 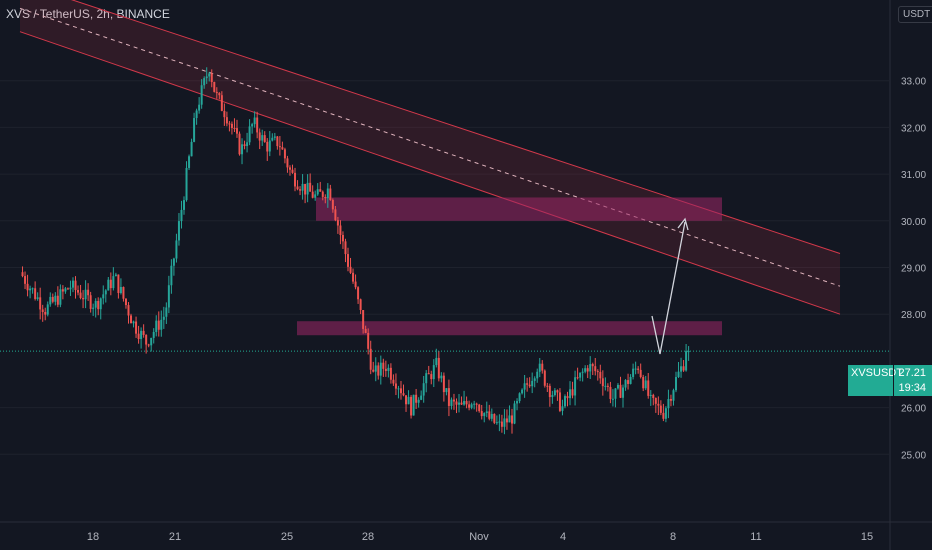 What do you see at coordinates (890, 380) in the screenshot?
I see `last-price-label: XVSUSDT 27.21 19:34` at bounding box center [890, 380].